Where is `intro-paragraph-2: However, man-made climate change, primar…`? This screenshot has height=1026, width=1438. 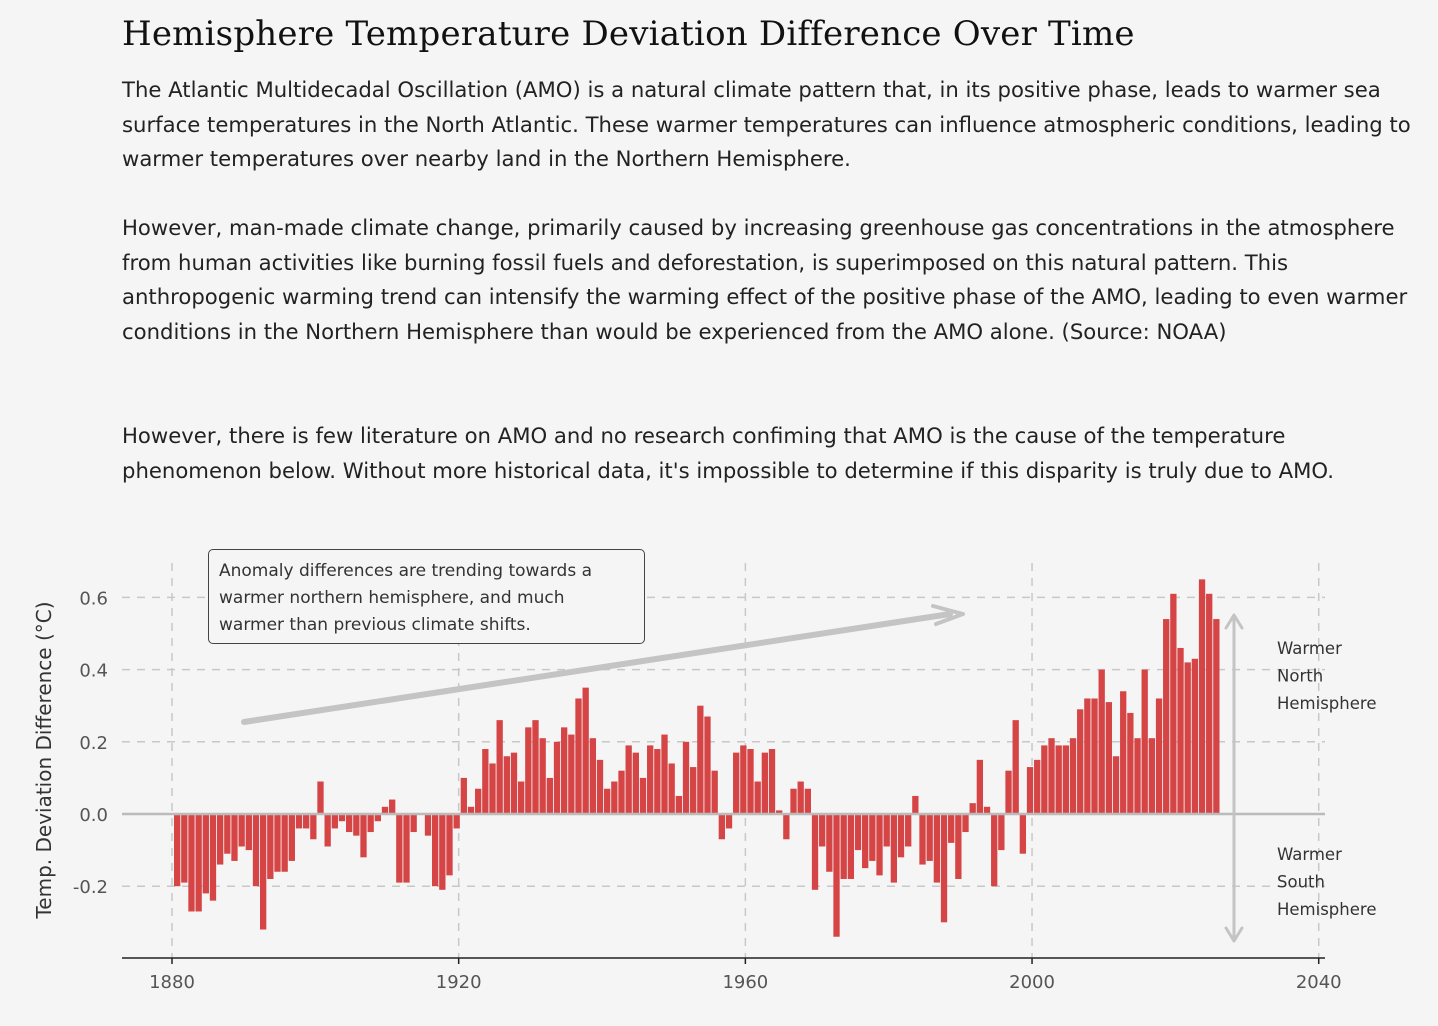
intro-paragraph-2: However, man-made climate change, primar… is located at coordinates (765, 279).